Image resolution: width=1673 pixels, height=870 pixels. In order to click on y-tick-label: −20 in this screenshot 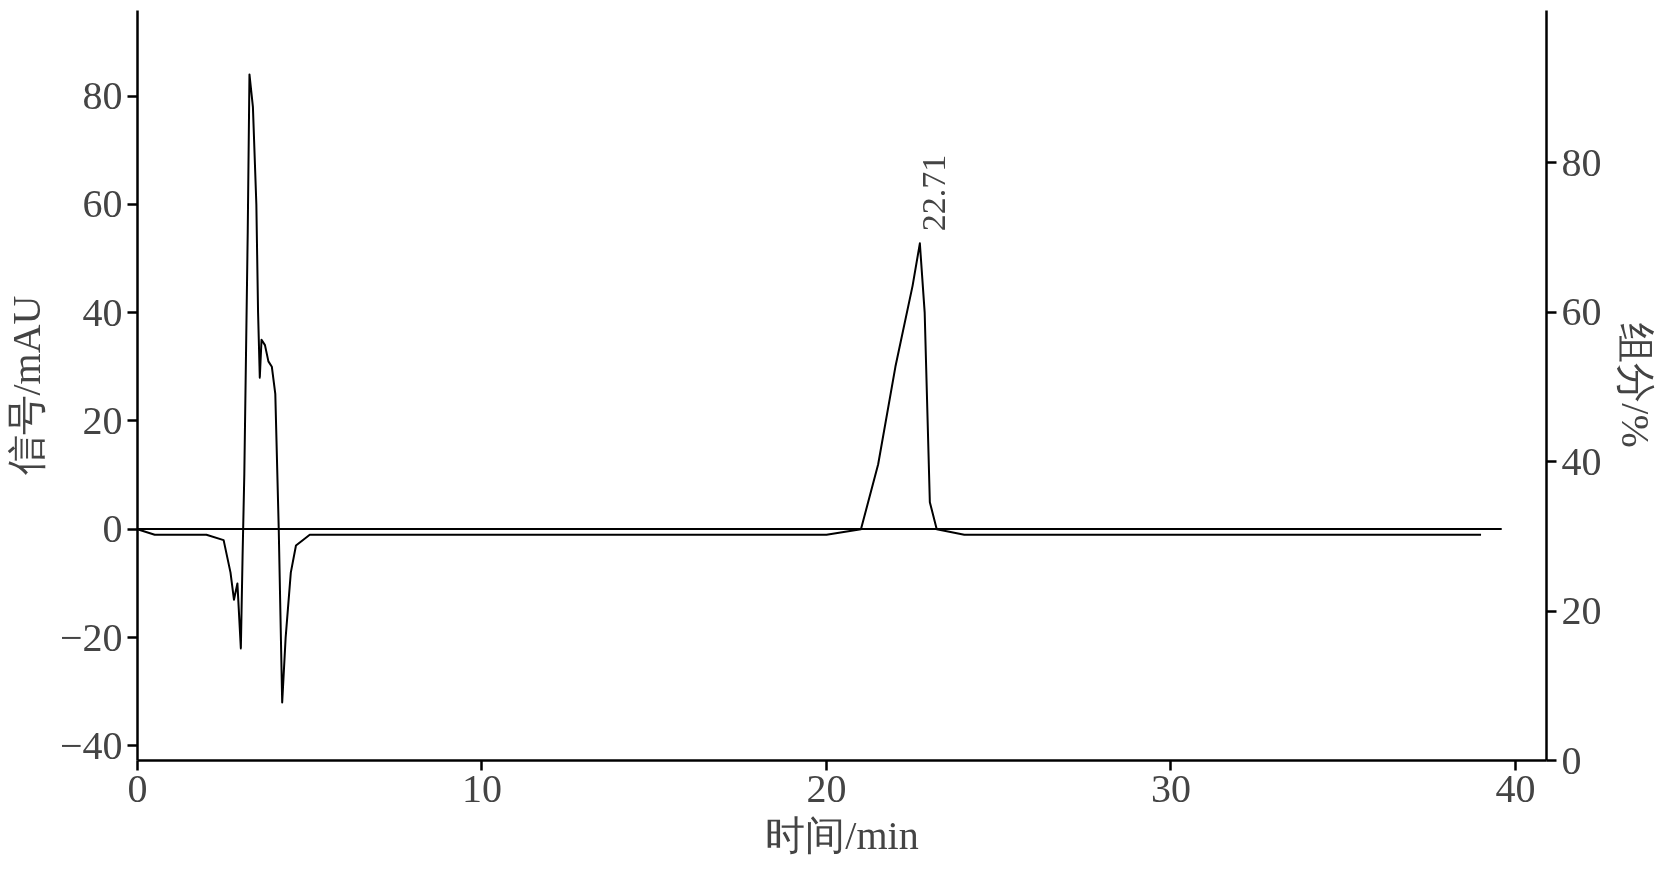, I will do `click(91, 637)`.